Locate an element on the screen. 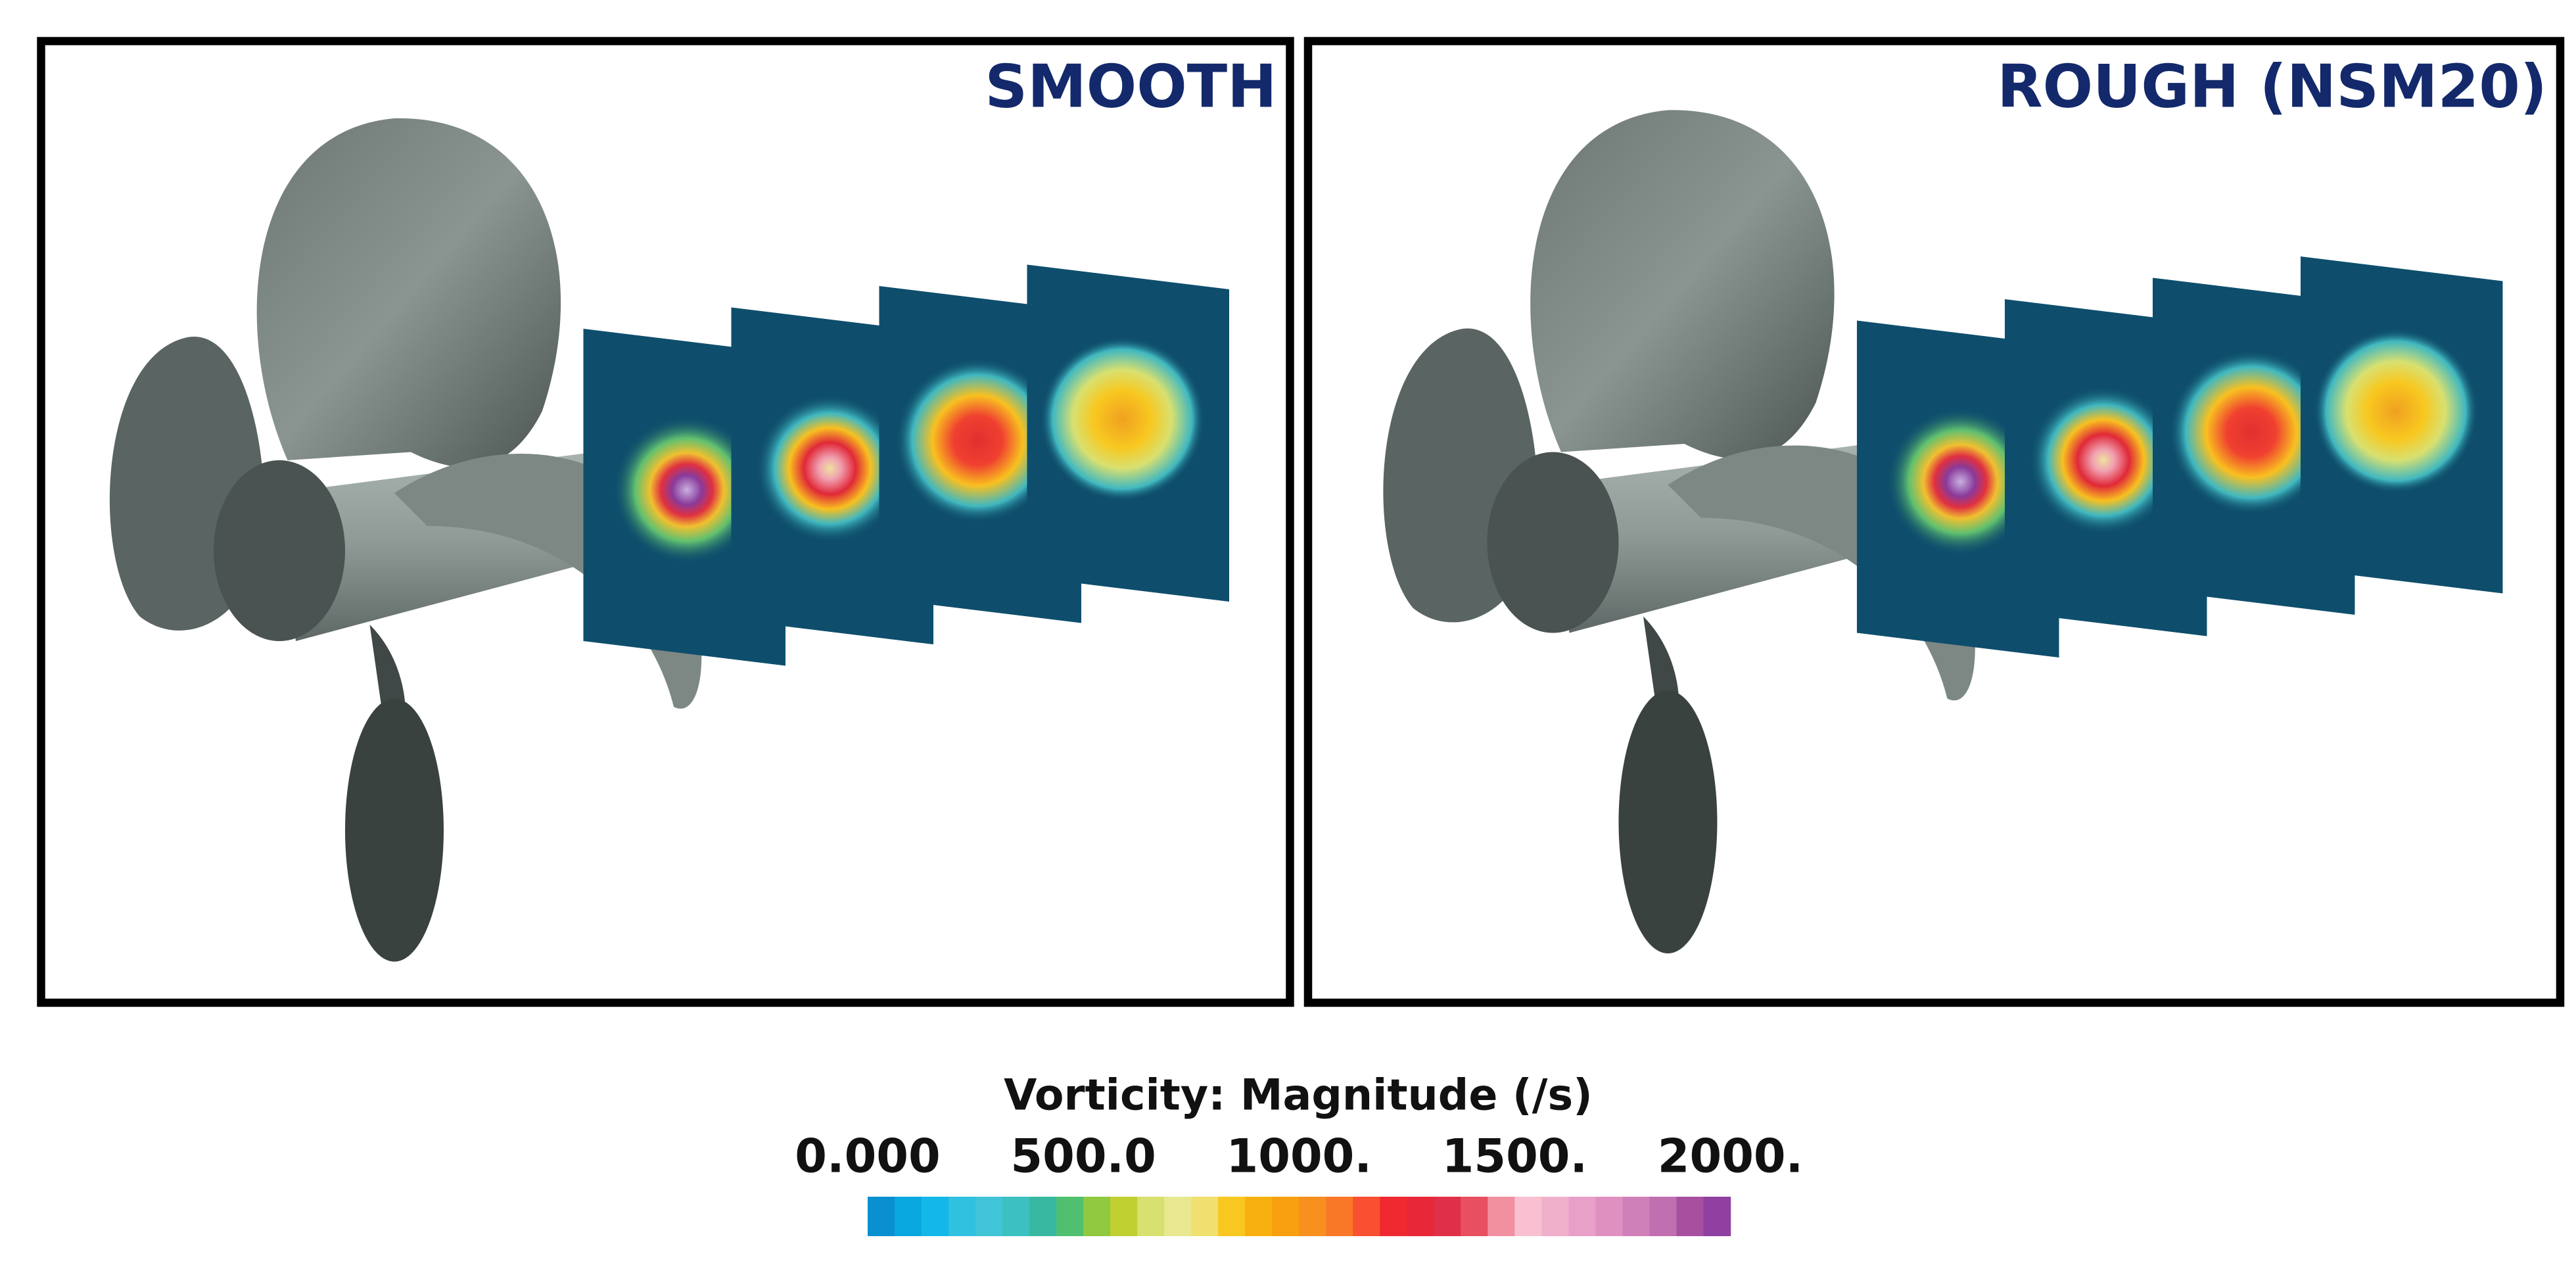 The height and width of the screenshot is (1271, 2576). colorbar-tick-label: 1500. is located at coordinates (1514, 1157).